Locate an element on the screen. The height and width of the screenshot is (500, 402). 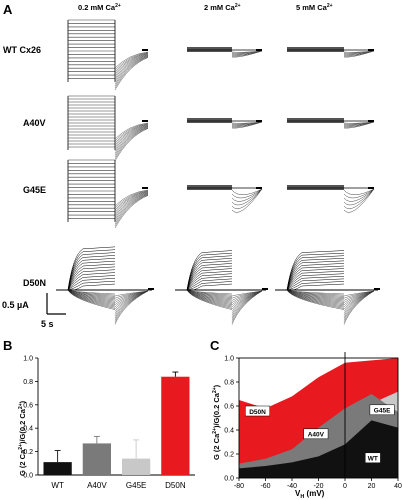
label-box-g45e is located at coordinates (382, 410).